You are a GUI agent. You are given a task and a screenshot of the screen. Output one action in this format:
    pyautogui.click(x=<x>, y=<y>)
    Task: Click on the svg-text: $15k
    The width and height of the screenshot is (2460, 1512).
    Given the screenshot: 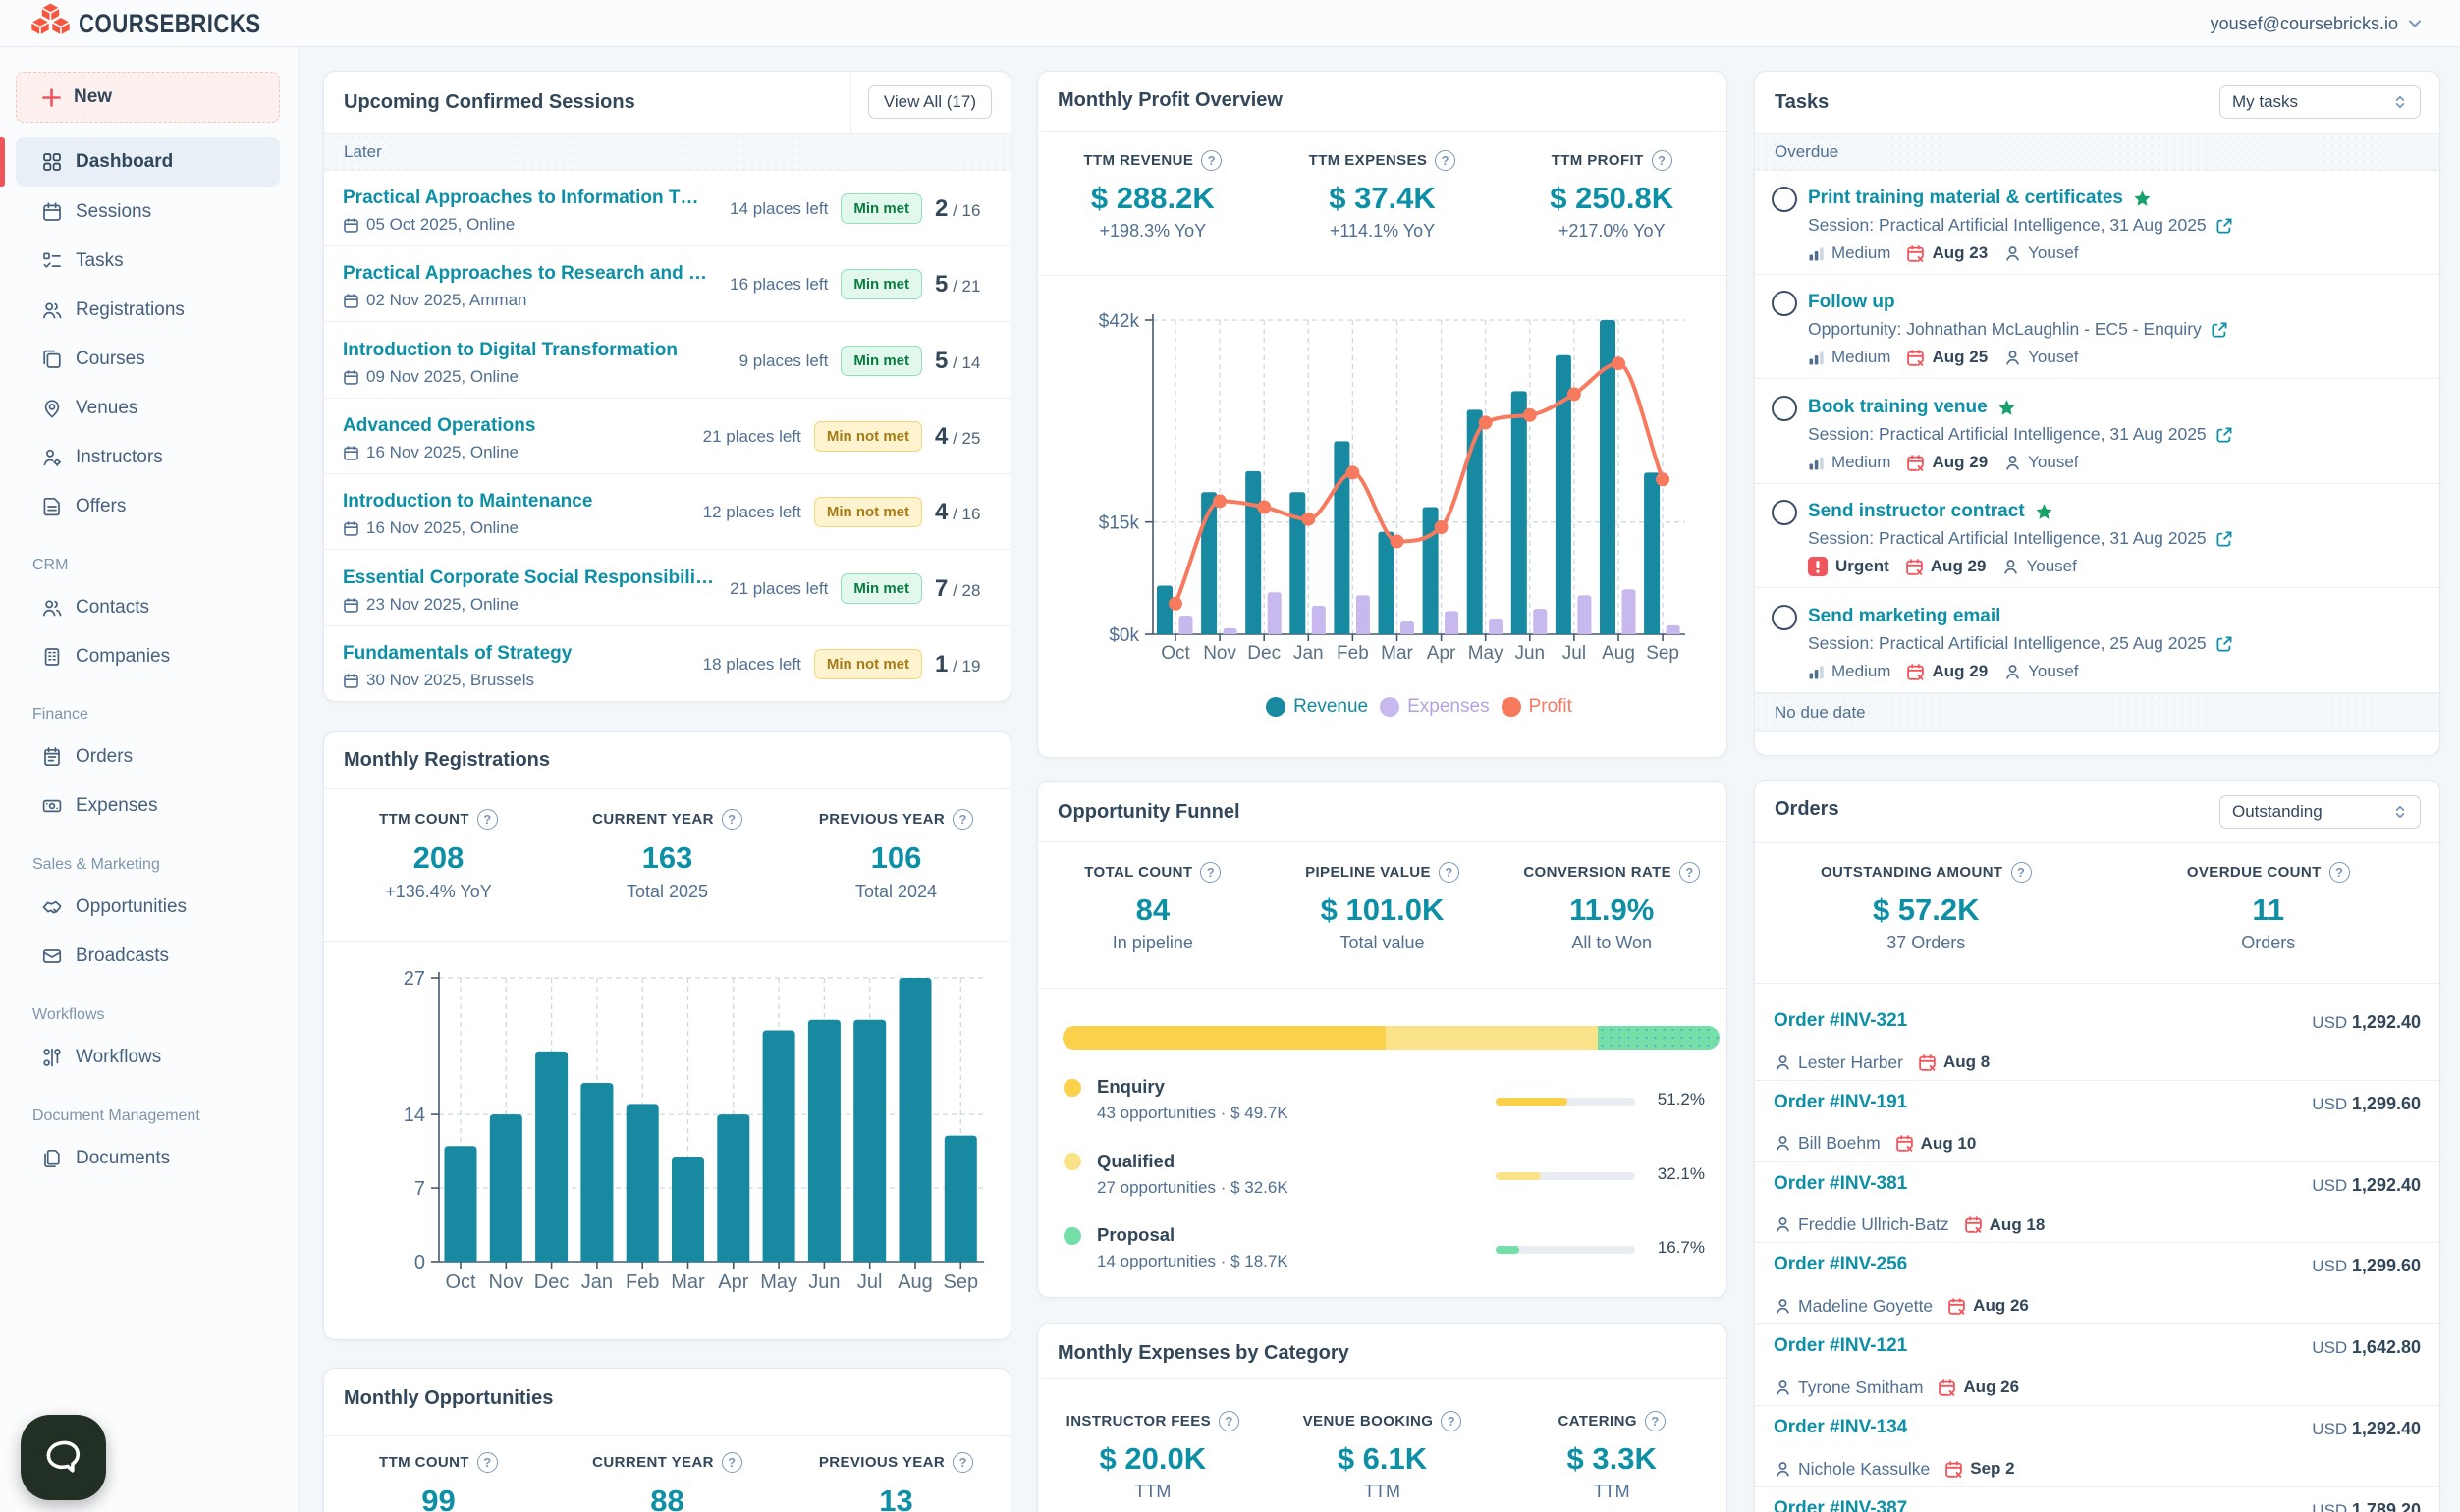 What is the action you would take?
    pyautogui.click(x=1119, y=523)
    